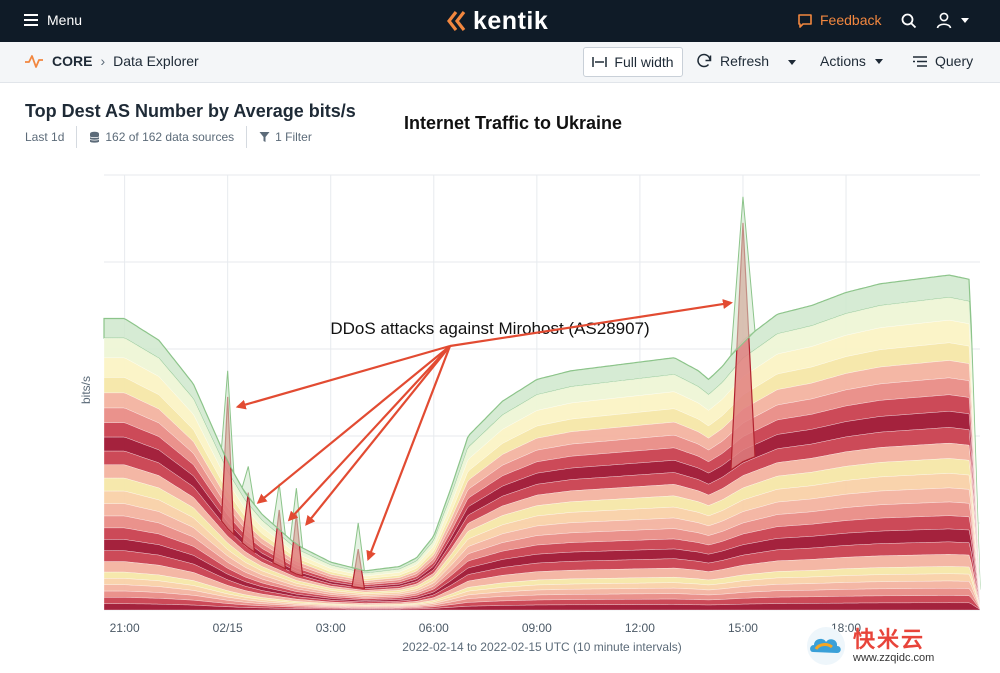 The width and height of the screenshot is (1000, 673). What do you see at coordinates (72, 61) in the screenshot?
I see `breadcrumb-section: CORE` at bounding box center [72, 61].